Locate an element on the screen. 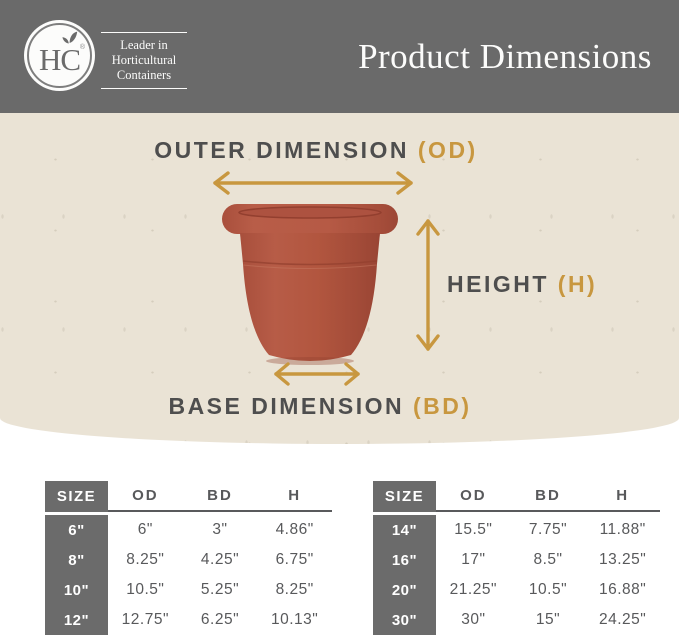 The image size is (679, 636). h-value: 4.86" is located at coordinates (294, 529).